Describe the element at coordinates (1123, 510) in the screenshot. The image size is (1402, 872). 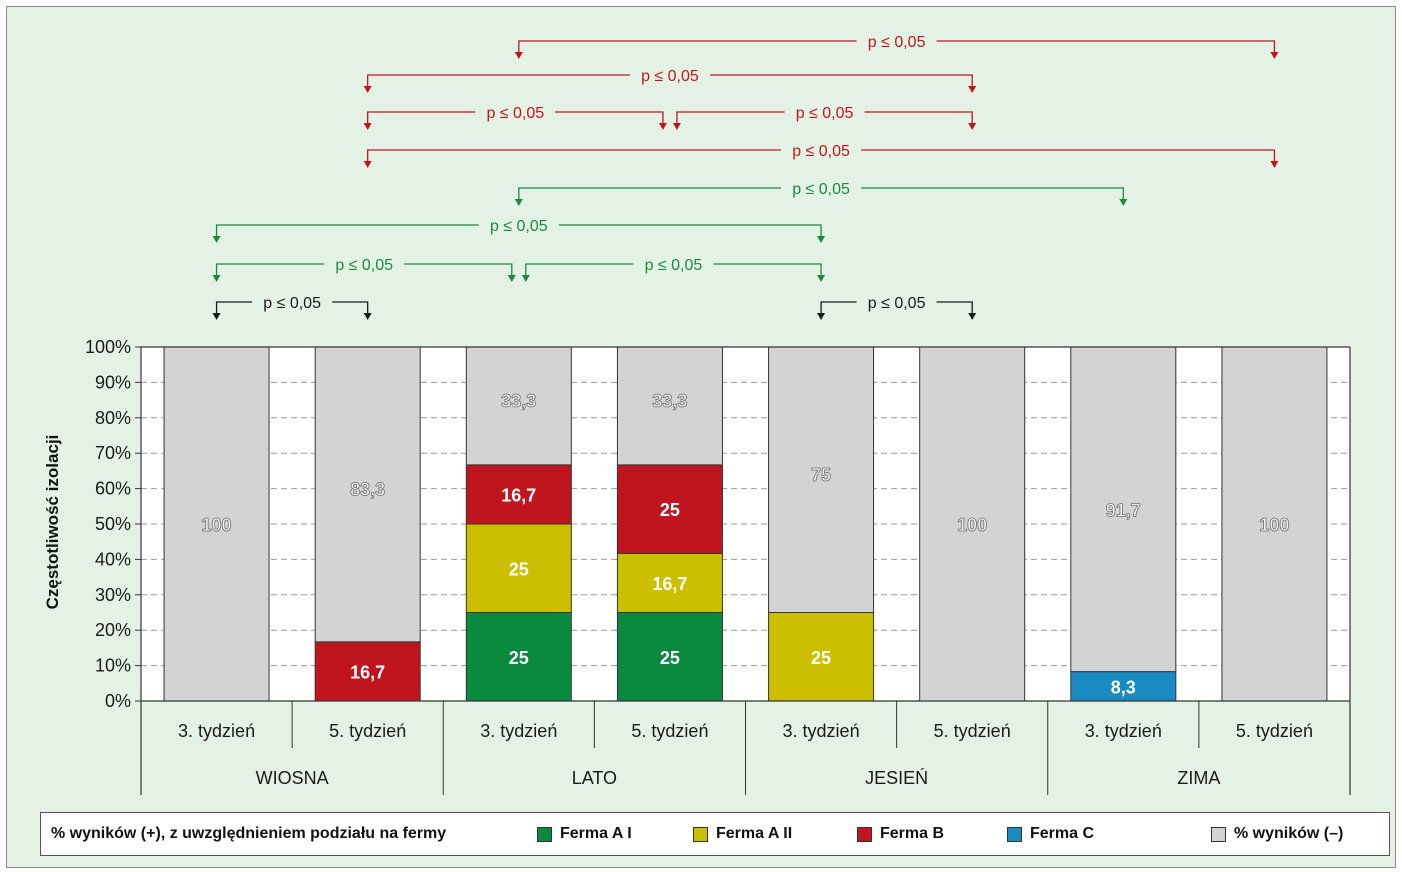
I see `data-label: 91,7` at that location.